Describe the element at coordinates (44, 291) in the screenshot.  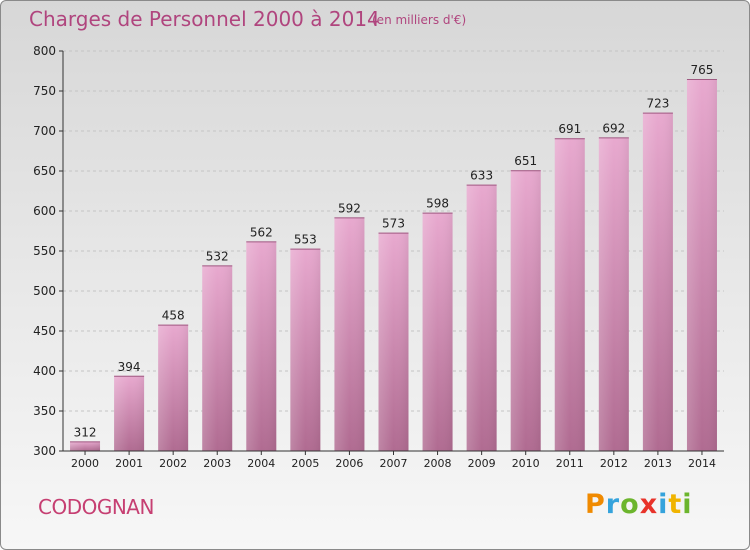
I see `y-tick-label: 500` at that location.